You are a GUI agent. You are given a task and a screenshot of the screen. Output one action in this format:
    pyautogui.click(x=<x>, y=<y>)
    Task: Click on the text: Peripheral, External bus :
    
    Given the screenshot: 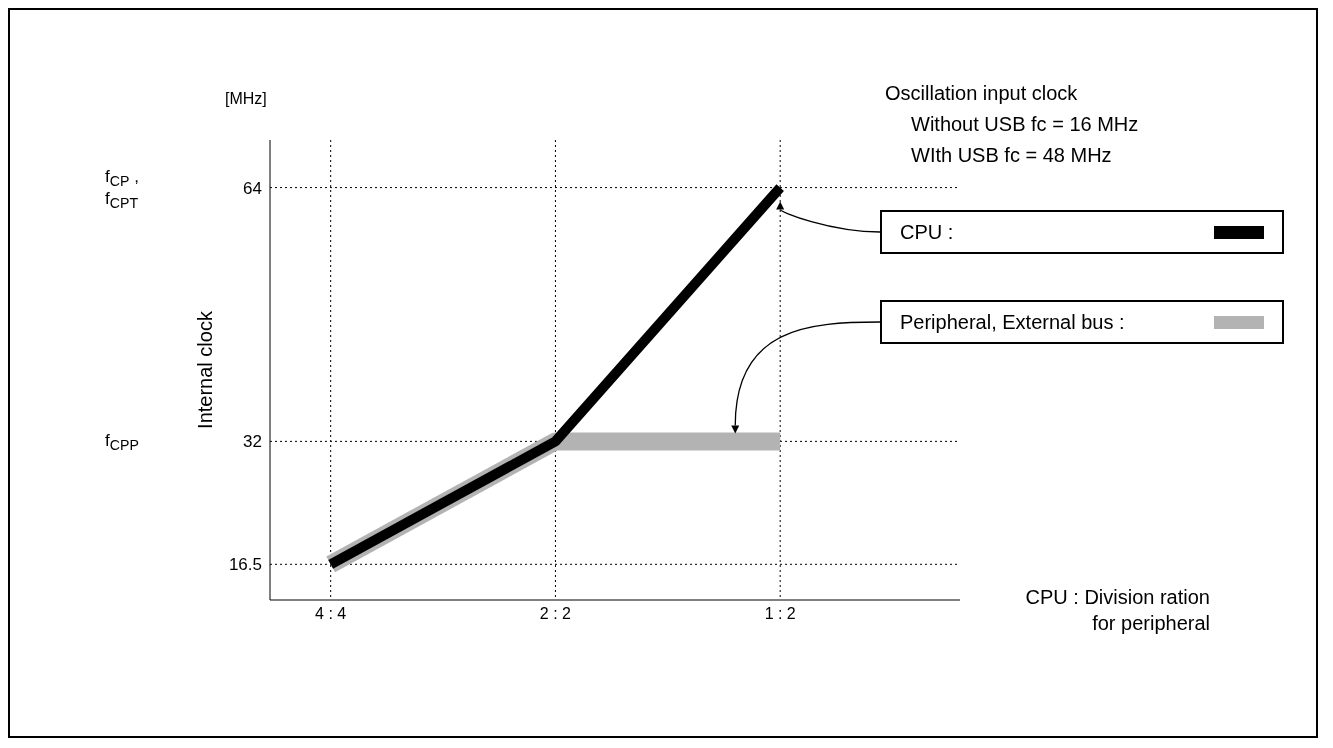 What is the action you would take?
    pyautogui.click(x=1012, y=322)
    